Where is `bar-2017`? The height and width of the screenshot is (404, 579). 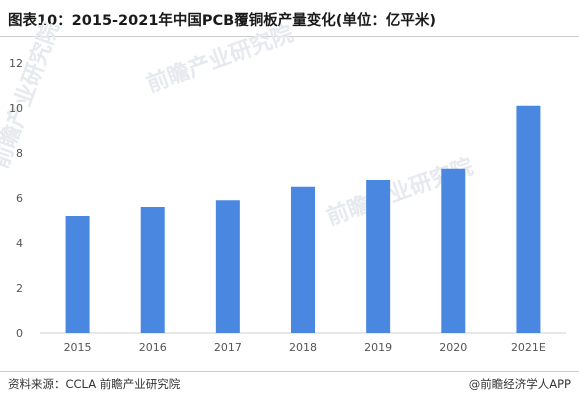
bar-2017 is located at coordinates (227, 266).